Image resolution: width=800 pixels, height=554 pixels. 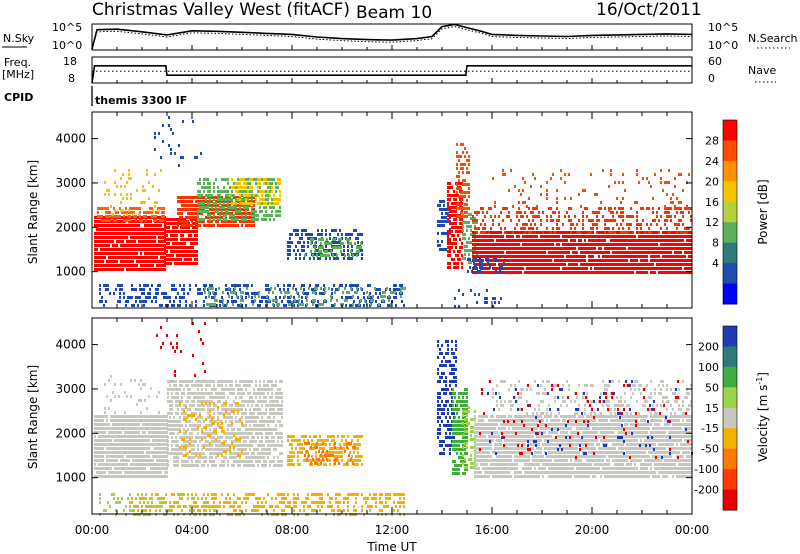 I want to click on freq-unit: [MHz], so click(x=18, y=74).